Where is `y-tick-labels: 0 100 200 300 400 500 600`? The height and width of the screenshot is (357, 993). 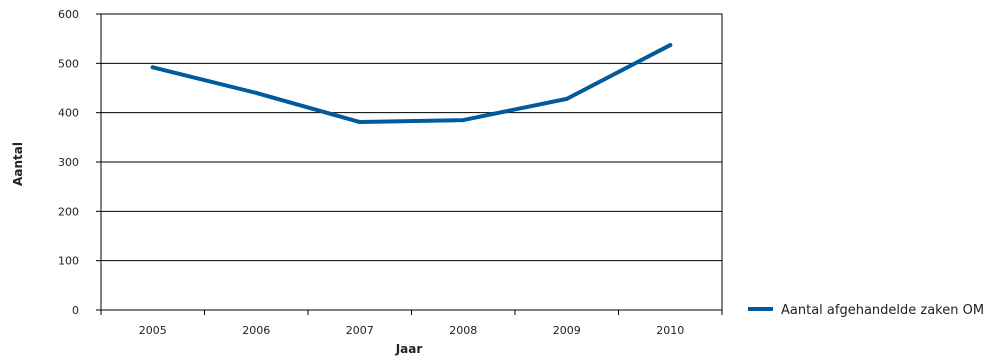 y-tick-labels: 0 100 200 300 400 500 600 is located at coordinates (68, 162).